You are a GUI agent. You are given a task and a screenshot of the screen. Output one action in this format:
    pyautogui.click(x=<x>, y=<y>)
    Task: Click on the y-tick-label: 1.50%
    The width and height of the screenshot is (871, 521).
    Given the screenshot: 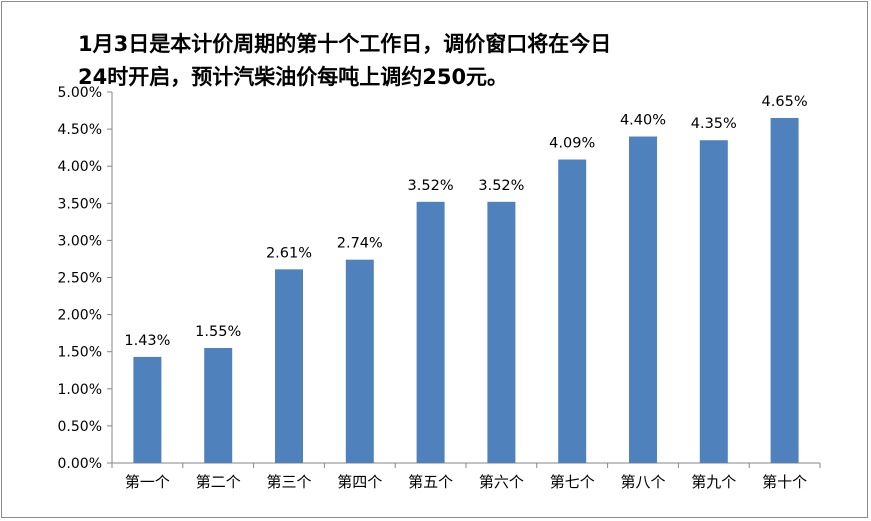 What is the action you would take?
    pyautogui.click(x=80, y=353)
    